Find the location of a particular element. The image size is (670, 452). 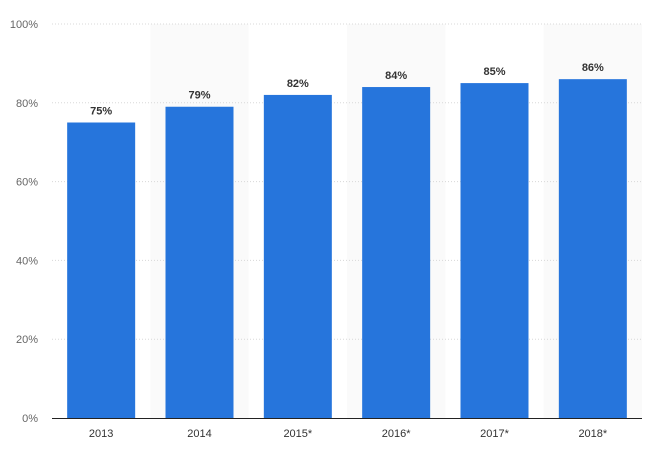

y-tick-label: 100% is located at coordinates (24, 25).